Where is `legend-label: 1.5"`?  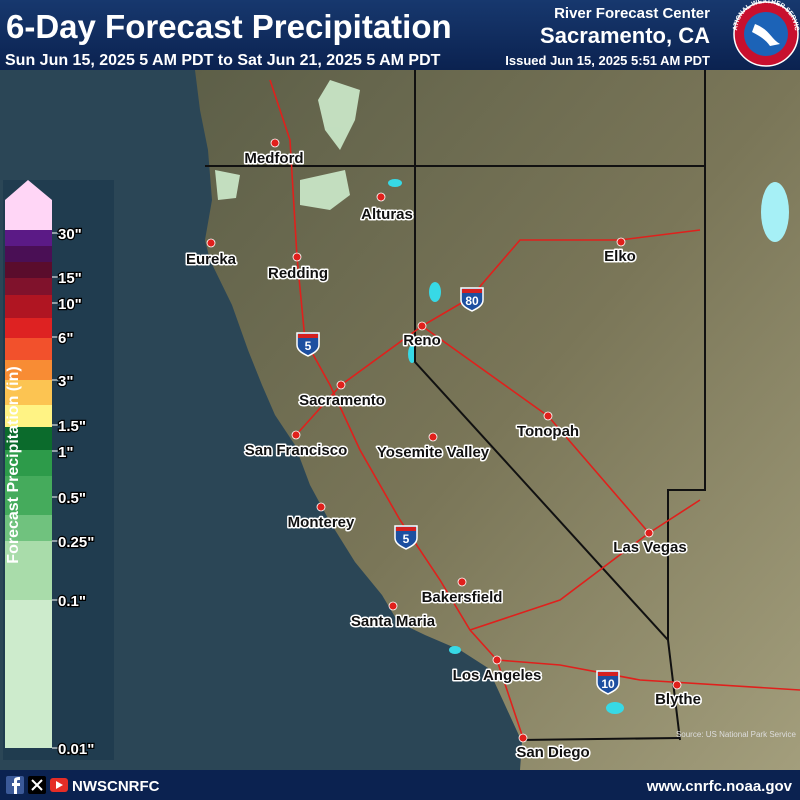 legend-label: 1.5" is located at coordinates (72, 426).